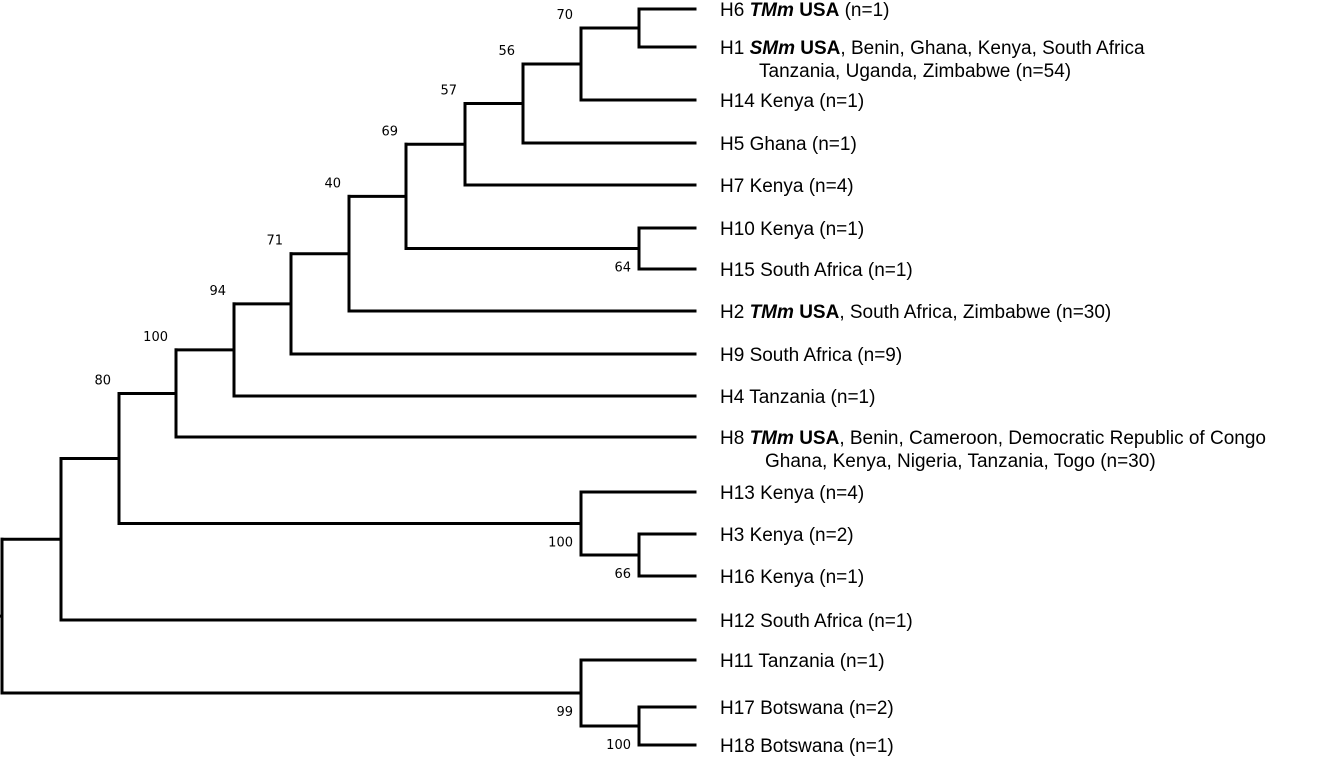 The image size is (1335, 758). Describe the element at coordinates (816, 270) in the screenshot. I see `haplotype-label-h15: H15 South Africa (n=1)` at that location.